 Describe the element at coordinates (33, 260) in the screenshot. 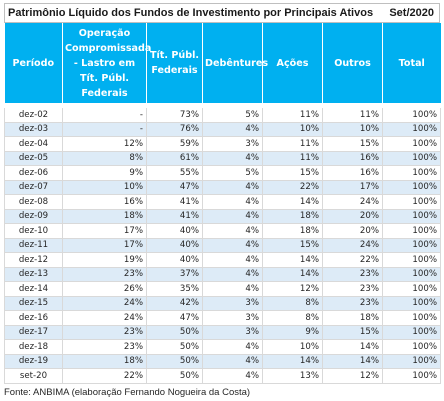

I see `cell-periodo: dez-12` at that location.